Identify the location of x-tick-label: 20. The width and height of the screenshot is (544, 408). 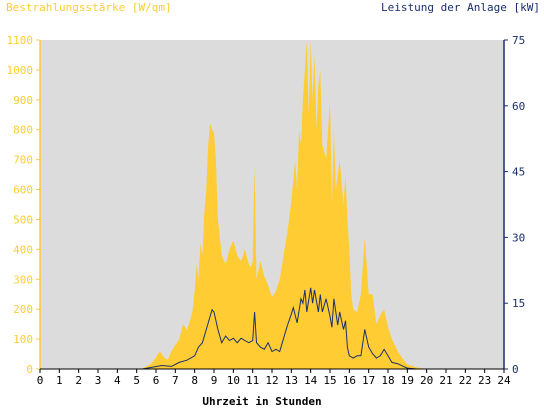
(426, 380).